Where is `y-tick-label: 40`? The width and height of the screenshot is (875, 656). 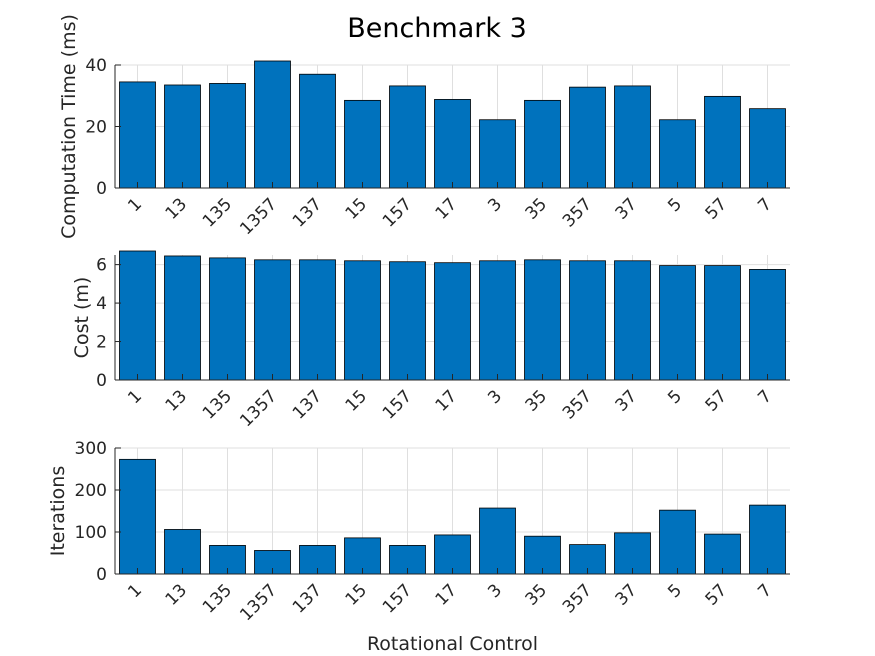
y-tick-label: 40 is located at coordinates (96, 66).